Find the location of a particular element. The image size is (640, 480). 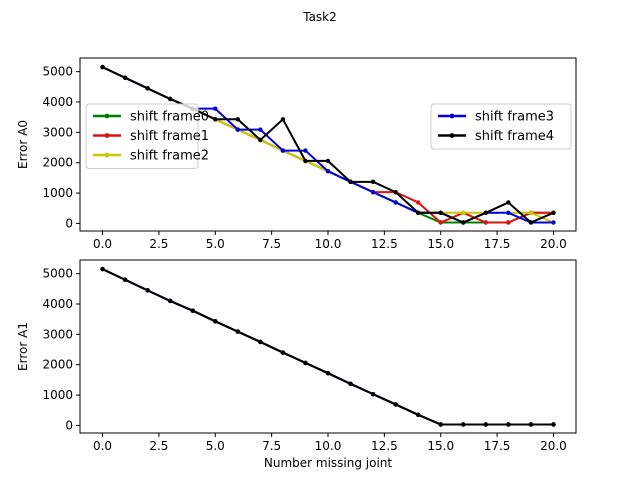

legend-entry: shift frame2 is located at coordinates (151, 156).